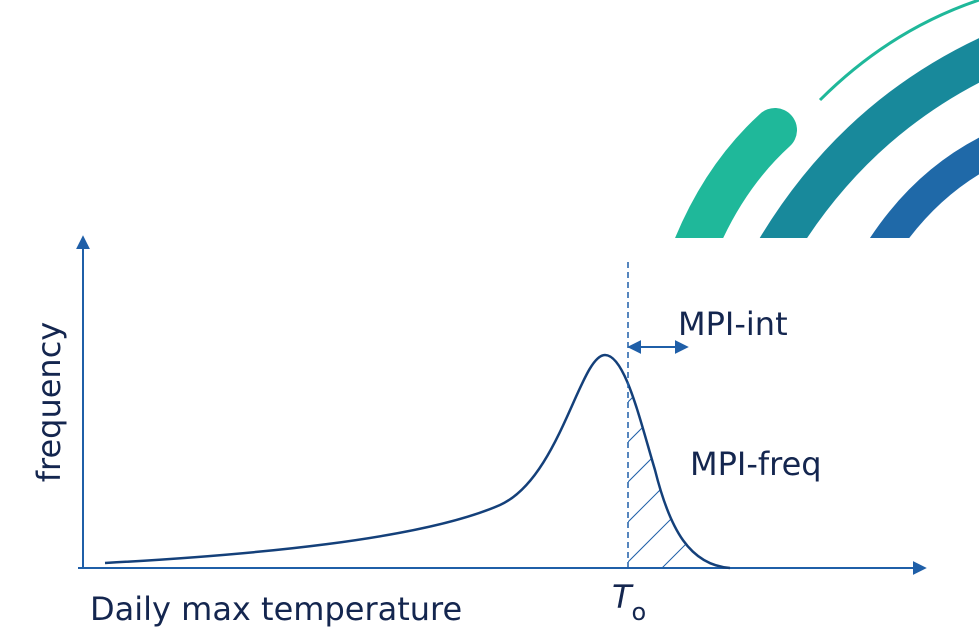 Image resolution: width=979 pixels, height=634 pixels. I want to click on frequency-label: MPI-freq, so click(756, 464).